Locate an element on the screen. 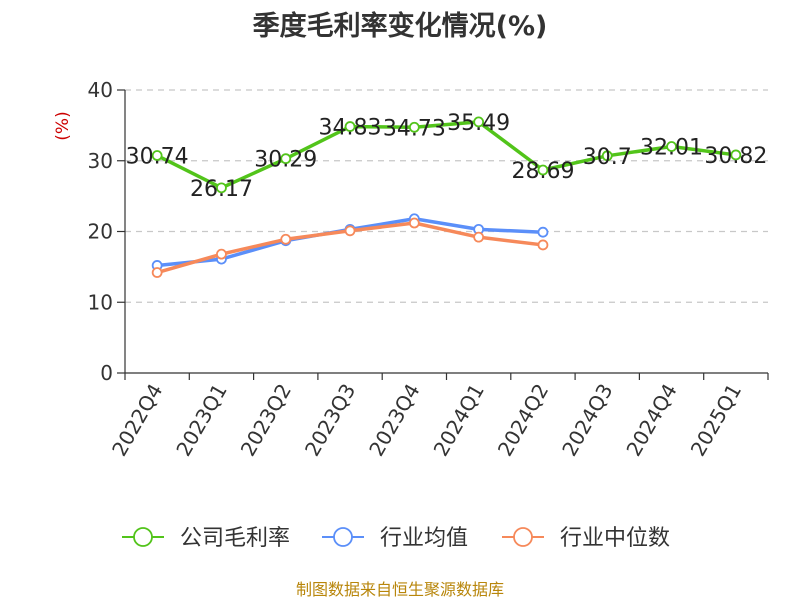  x-tick-label: 2023Q3 is located at coordinates (330, 420).